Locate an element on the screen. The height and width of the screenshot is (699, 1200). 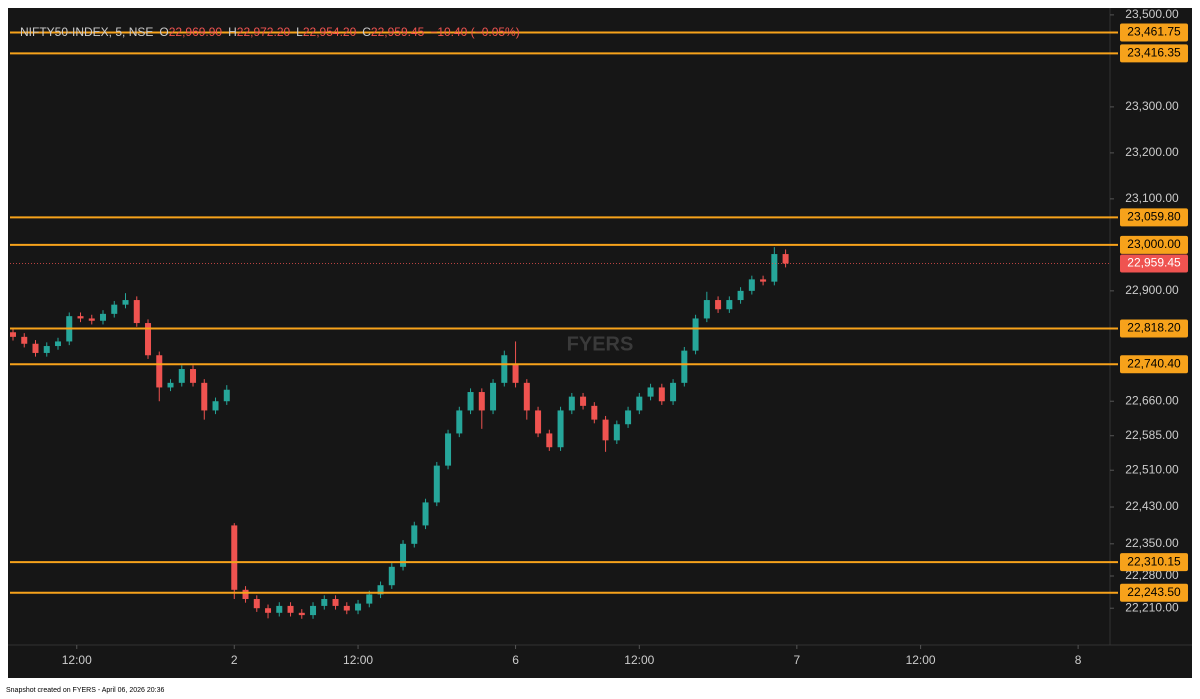
field-key: L is located at coordinates (299, 32).